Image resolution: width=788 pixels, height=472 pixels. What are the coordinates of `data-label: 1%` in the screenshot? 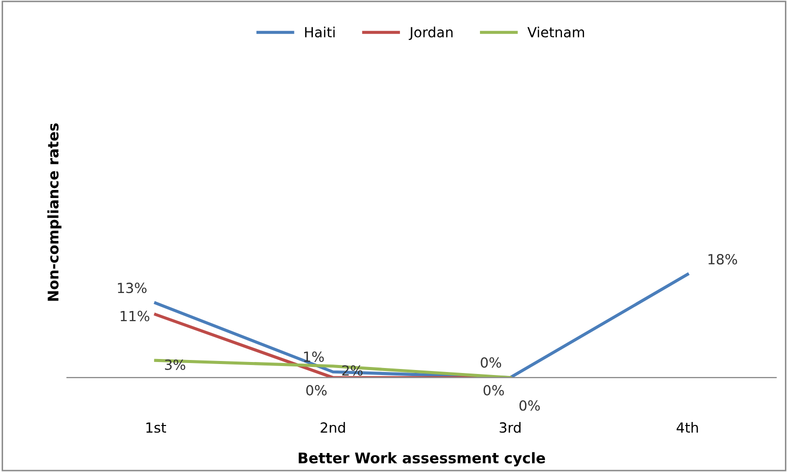 It's located at (314, 357).